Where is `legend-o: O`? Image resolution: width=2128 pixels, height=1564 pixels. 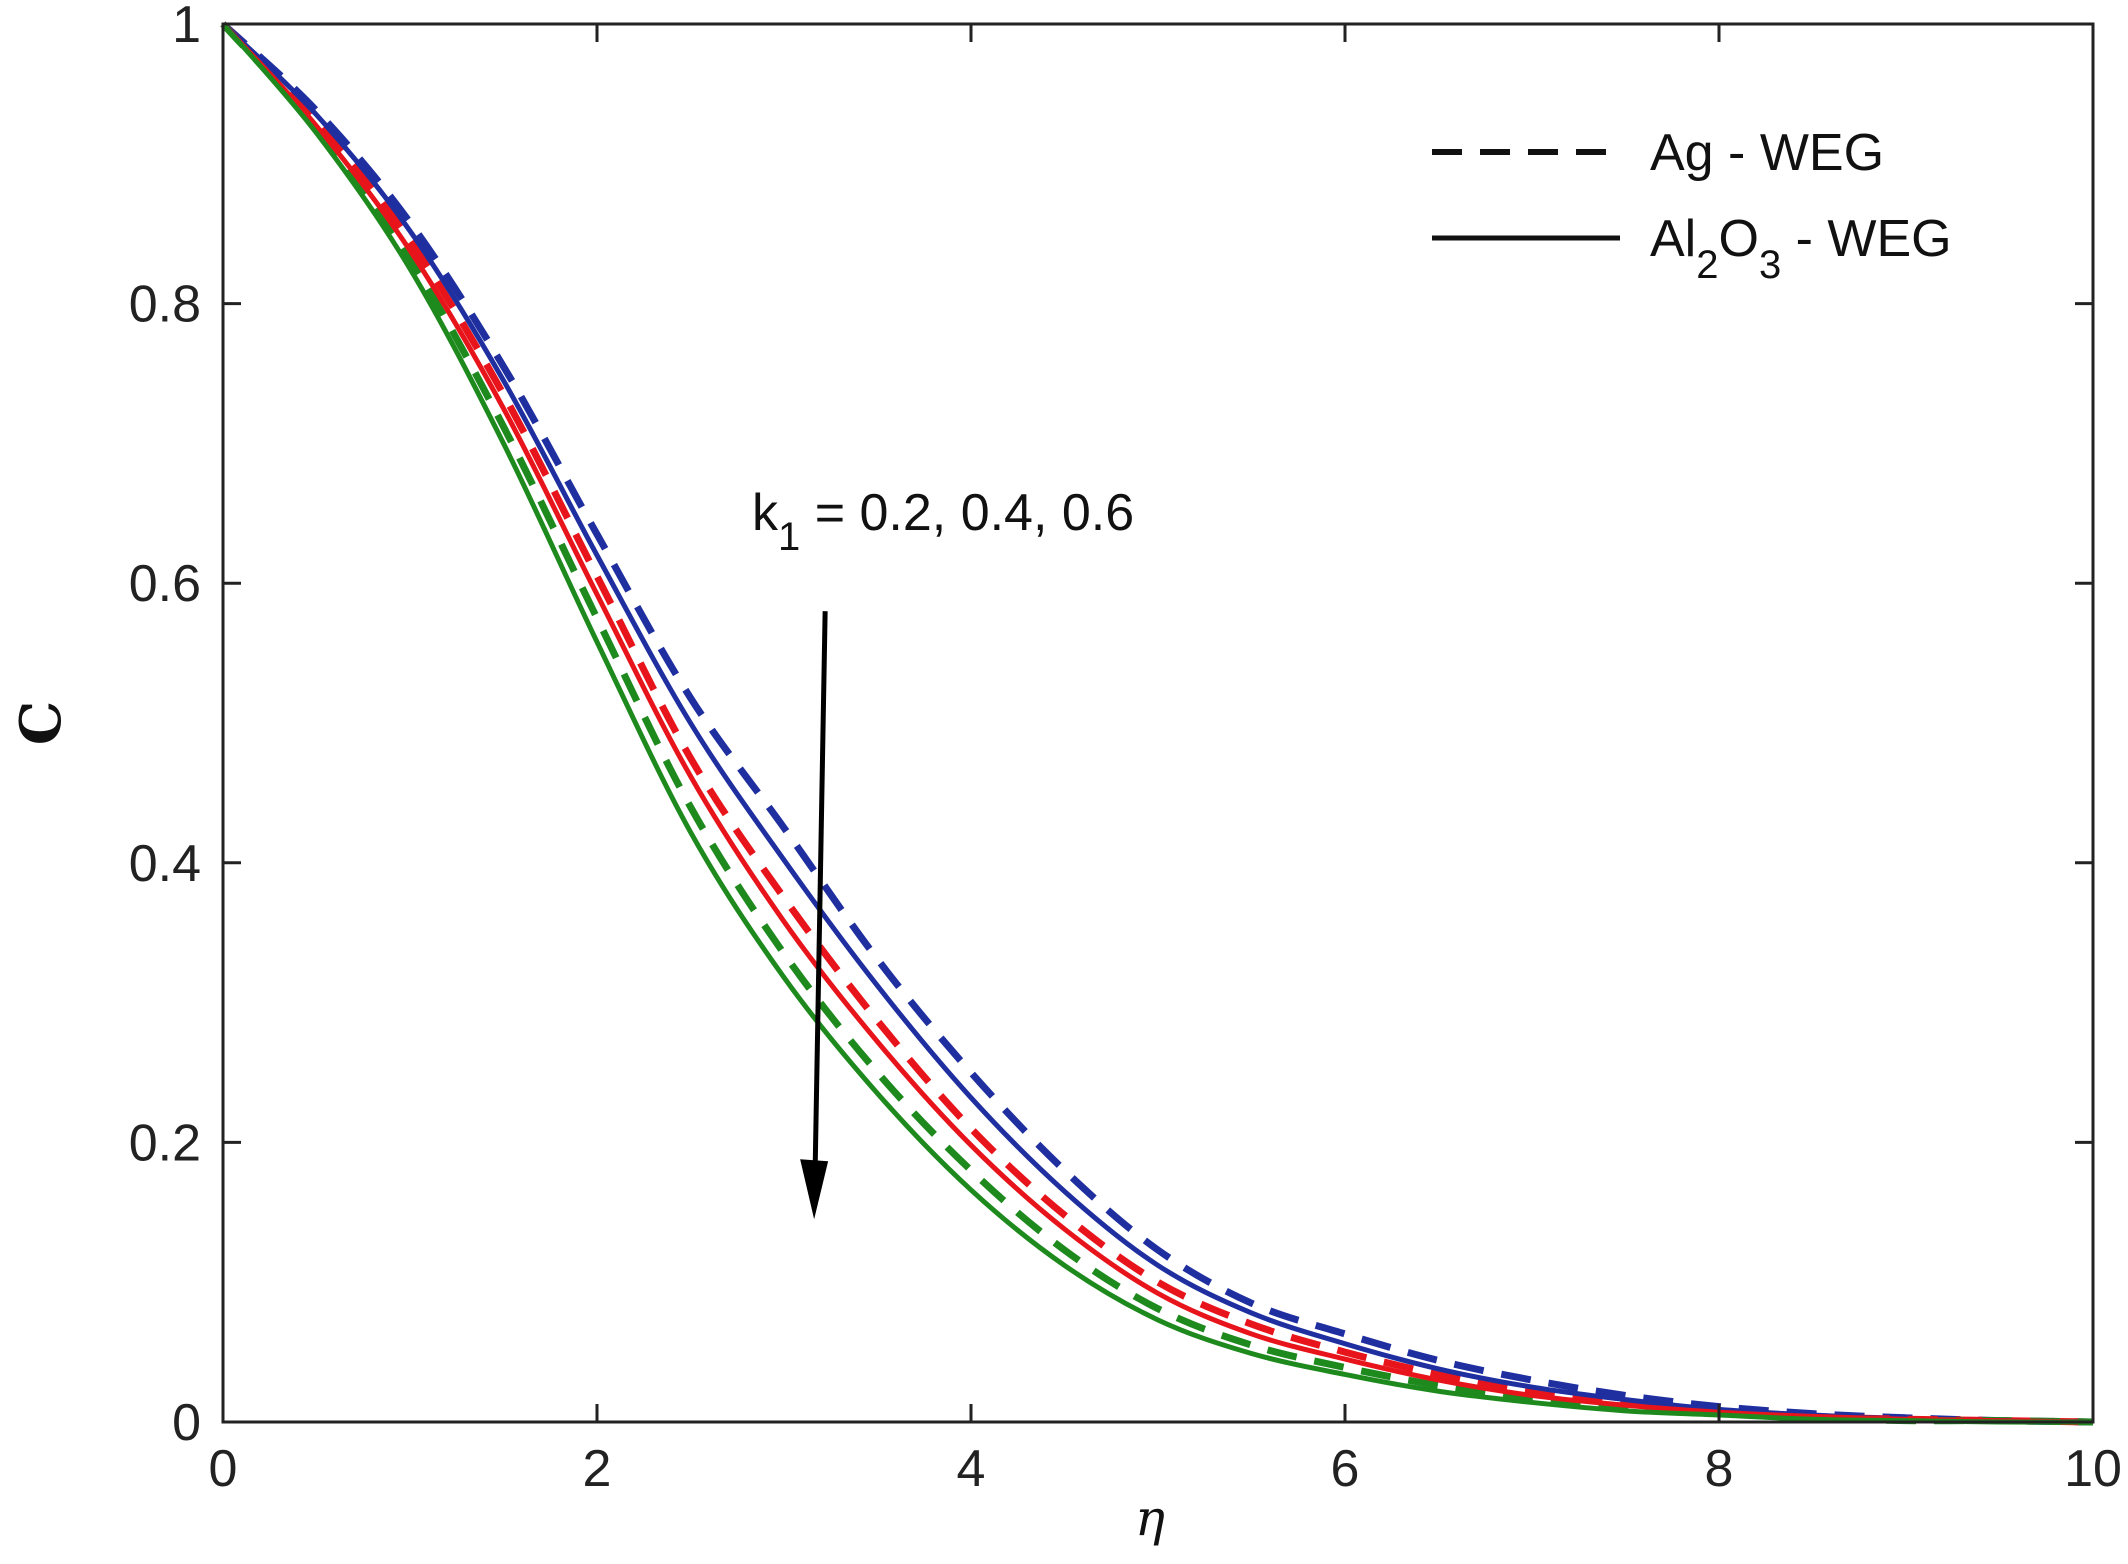
legend-o: O is located at coordinates (1739, 239).